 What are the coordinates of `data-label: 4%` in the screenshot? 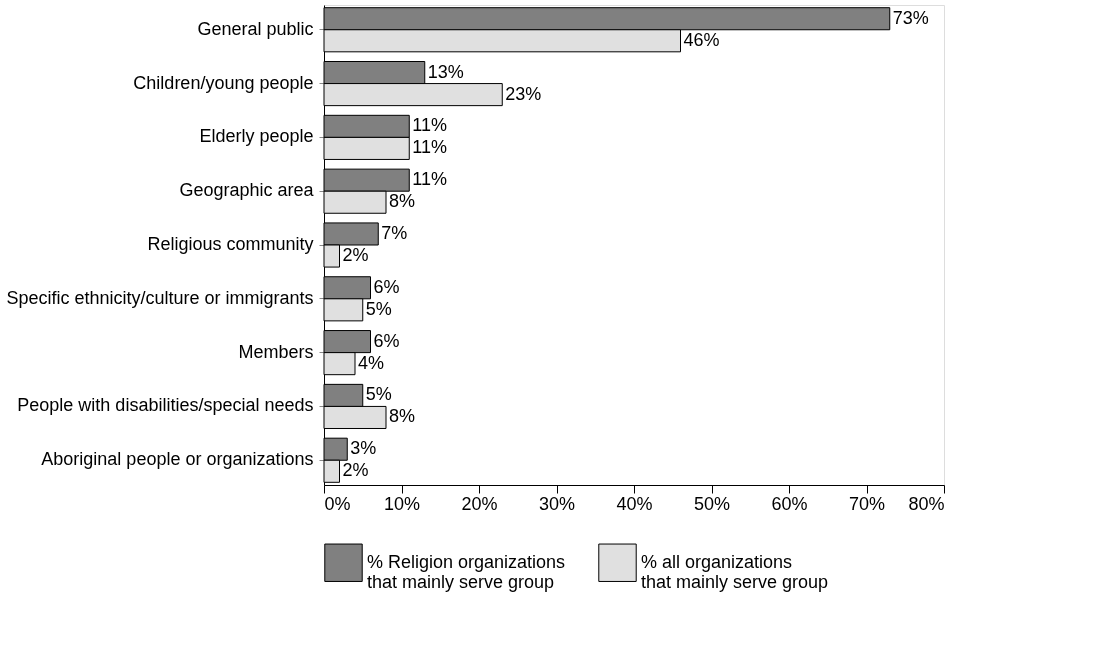 It's located at (371, 362).